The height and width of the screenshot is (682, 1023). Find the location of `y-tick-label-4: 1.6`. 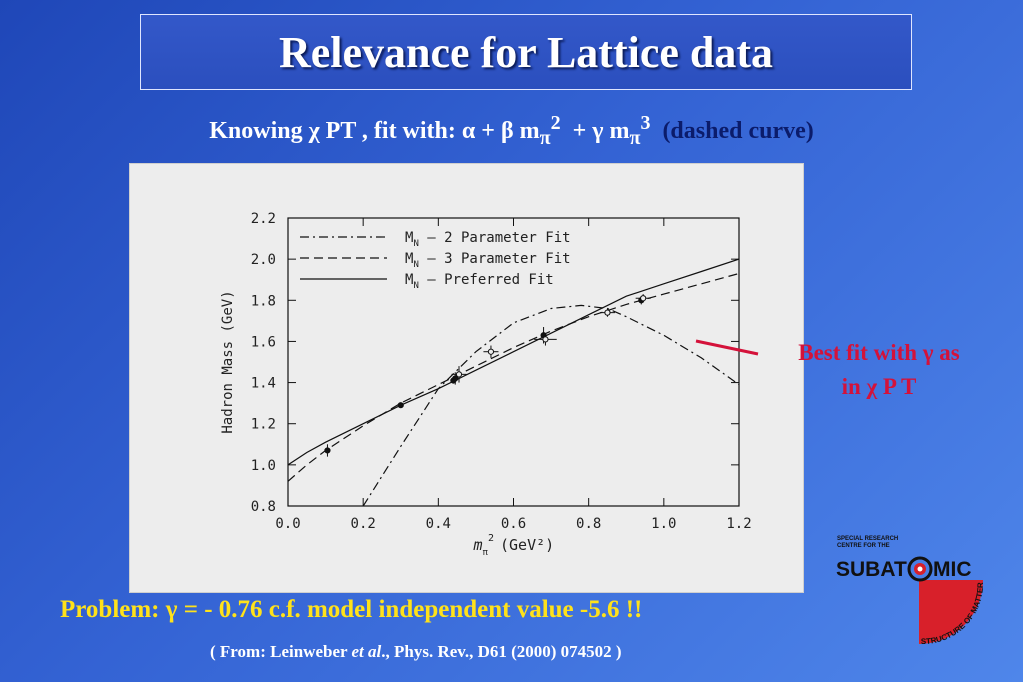

y-tick-label-4: 1.6 is located at coordinates (263, 342).